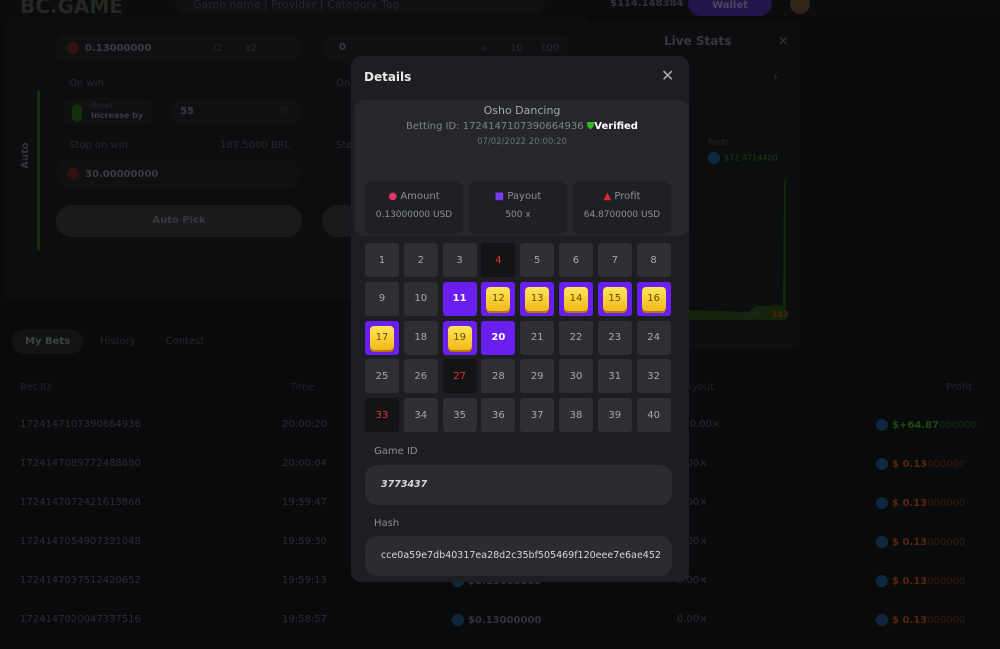  What do you see at coordinates (575, 337) in the screenshot?
I see `cell: 22` at bounding box center [575, 337].